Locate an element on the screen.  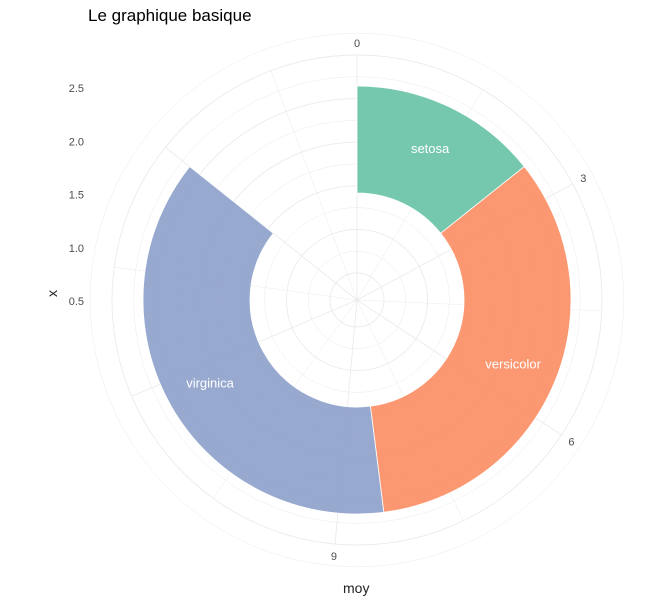
chart-title: Le graphique basique is located at coordinates (170, 15).